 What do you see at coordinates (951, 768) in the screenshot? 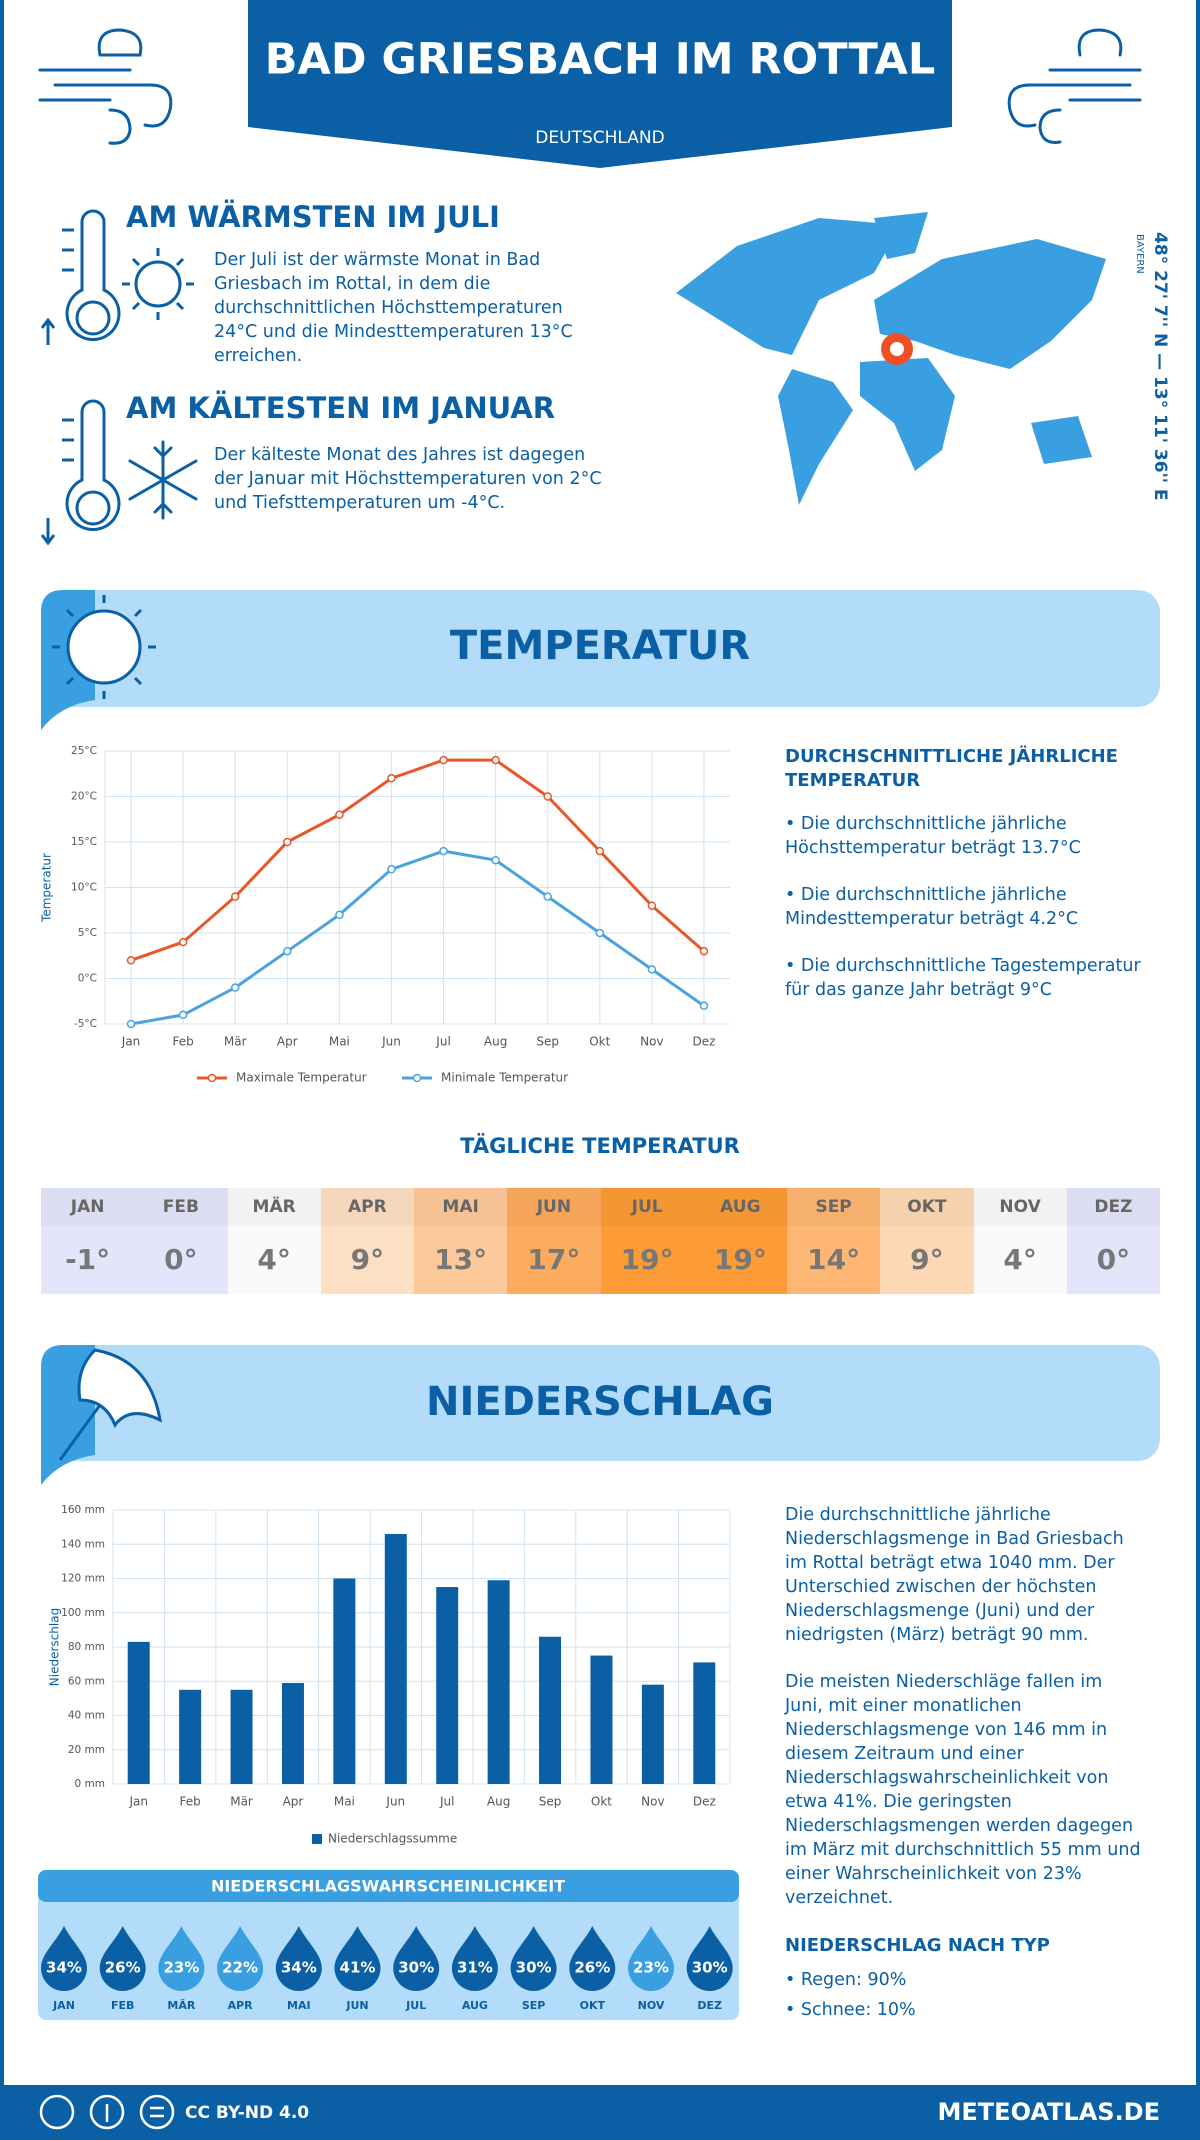
I see `summary-title: DURCHSCHNITTLICHE JÄHRLICHE TEMPERATUR` at bounding box center [951, 768].